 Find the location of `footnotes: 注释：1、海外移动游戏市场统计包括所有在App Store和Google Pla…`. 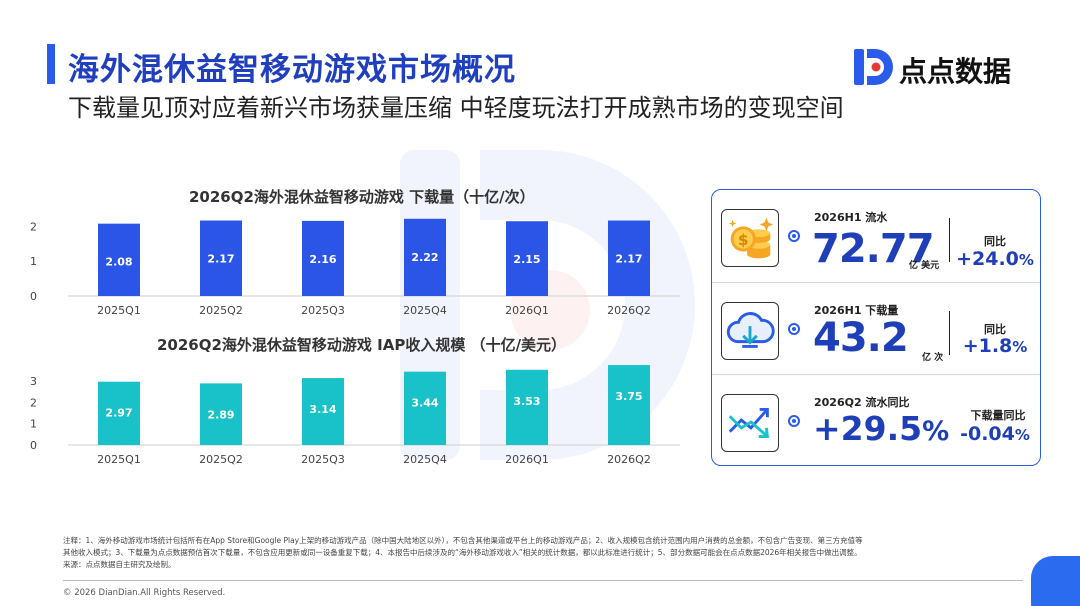

footnotes: 注释：1、海外移动游戏市场统计包括所有在App Store和Google Pla… is located at coordinates (545, 553).